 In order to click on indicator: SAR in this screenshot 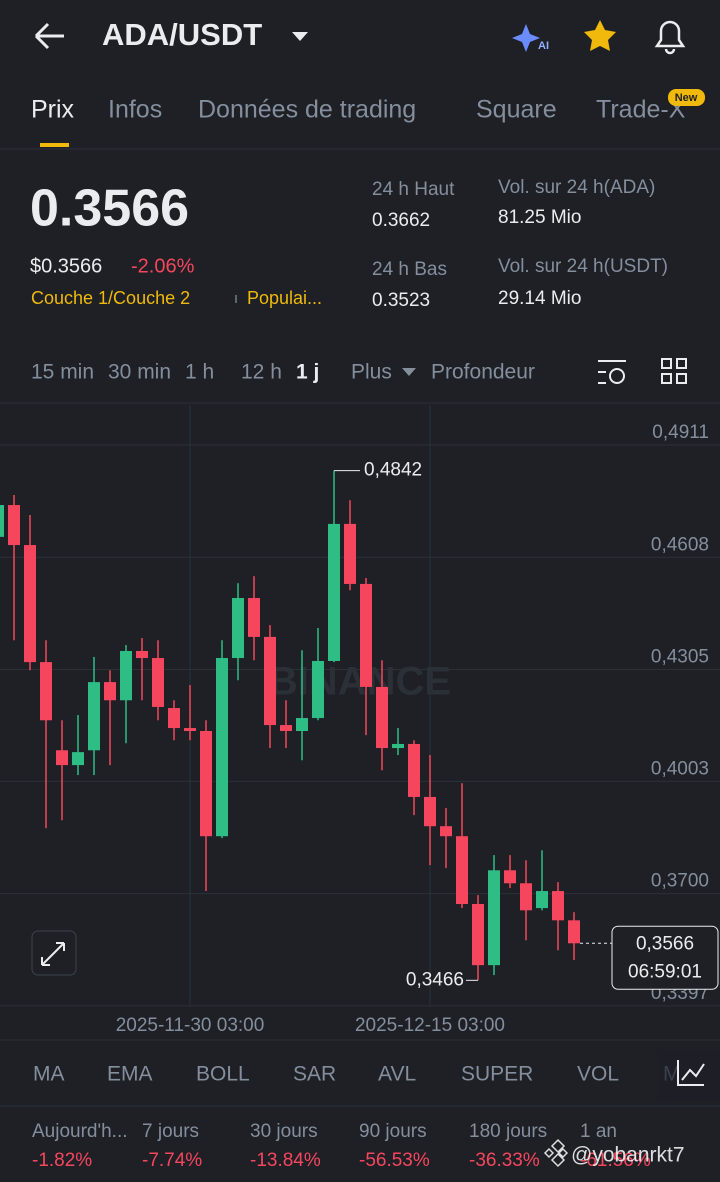, I will do `click(314, 1074)`.